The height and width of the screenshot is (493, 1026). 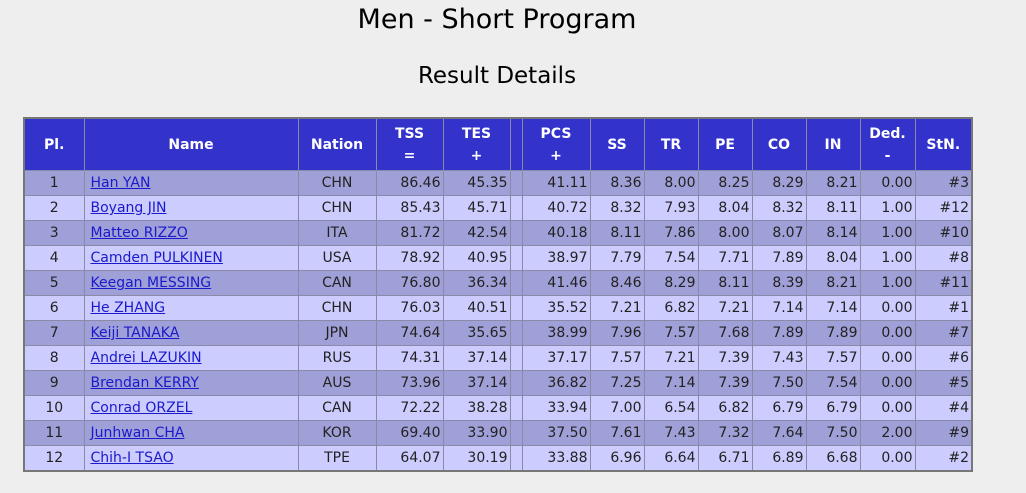 What do you see at coordinates (556, 358) in the screenshot?
I see `cell: 37.17` at bounding box center [556, 358].